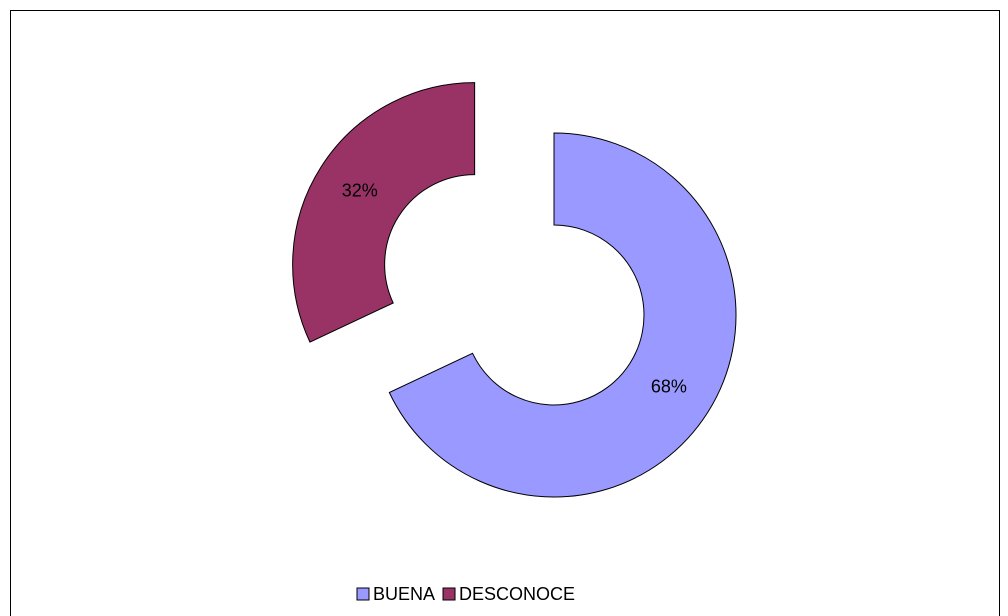 Image resolution: width=1008 pixels, height=616 pixels. What do you see at coordinates (404, 594) in the screenshot?
I see `legend-label: BUENA` at bounding box center [404, 594].